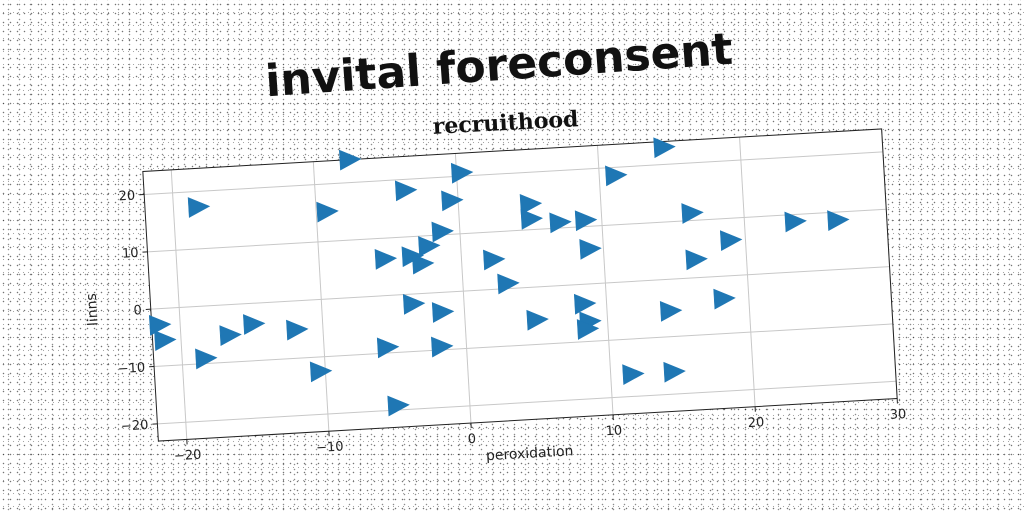 This screenshot has width=1024, height=512. Describe the element at coordinates (613, 431) in the screenshot. I see `x-tick-label: 10` at that location.